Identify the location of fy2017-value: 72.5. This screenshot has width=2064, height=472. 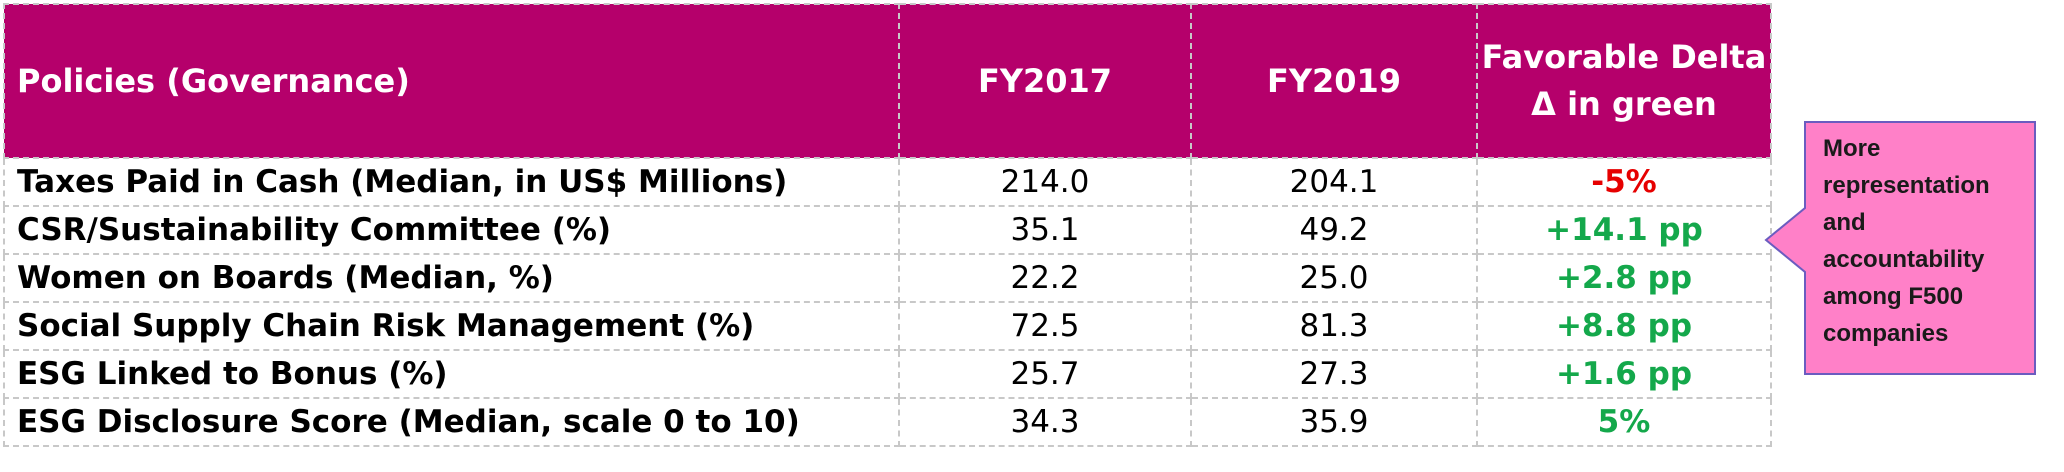
(1045, 326).